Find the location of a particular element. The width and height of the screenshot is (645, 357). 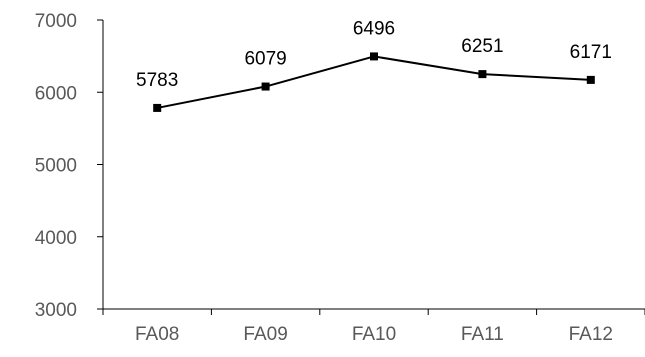

y-axis-tick-labels: 3000 4000 5000 6000 7000 is located at coordinates (56, 166).